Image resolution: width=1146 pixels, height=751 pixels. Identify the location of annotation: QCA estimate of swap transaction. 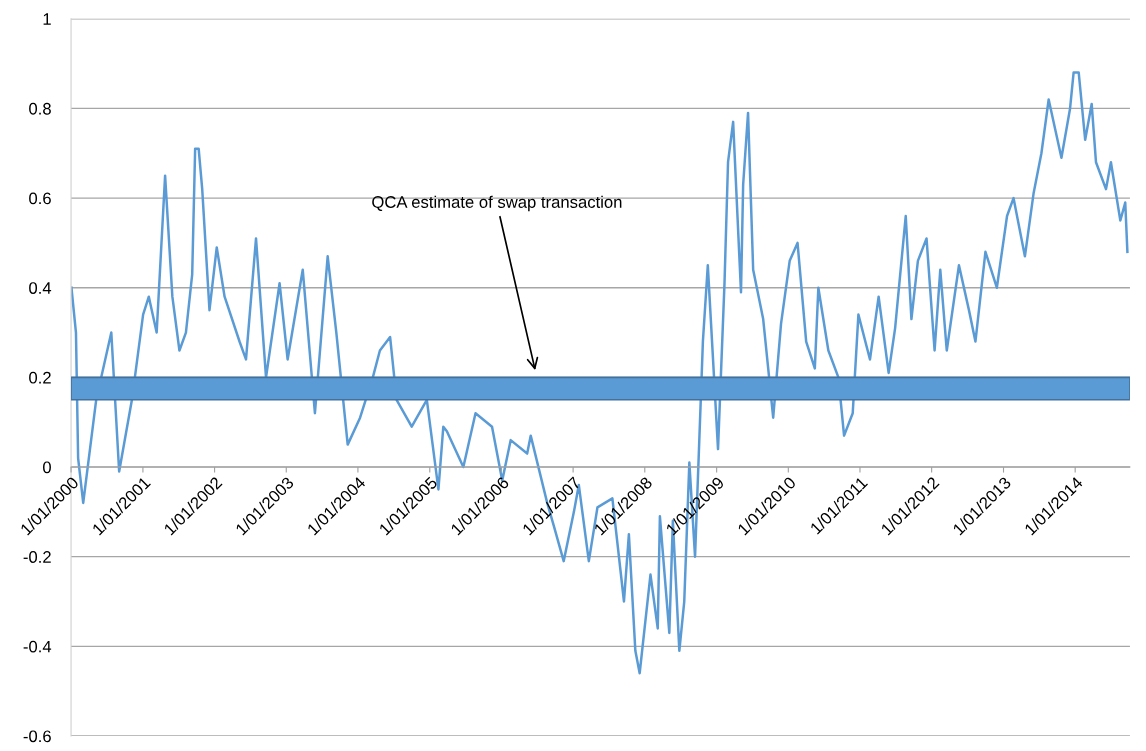
(497, 203).